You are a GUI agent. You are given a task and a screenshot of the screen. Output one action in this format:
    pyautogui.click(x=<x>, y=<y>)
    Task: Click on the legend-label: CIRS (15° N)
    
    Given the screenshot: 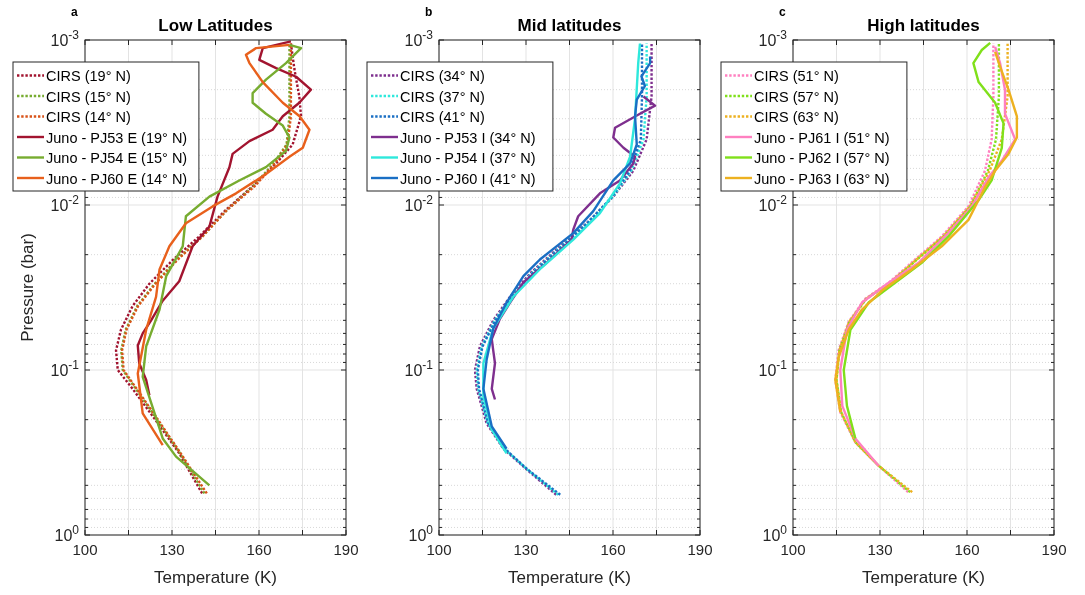 What is the action you would take?
    pyautogui.click(x=88, y=96)
    